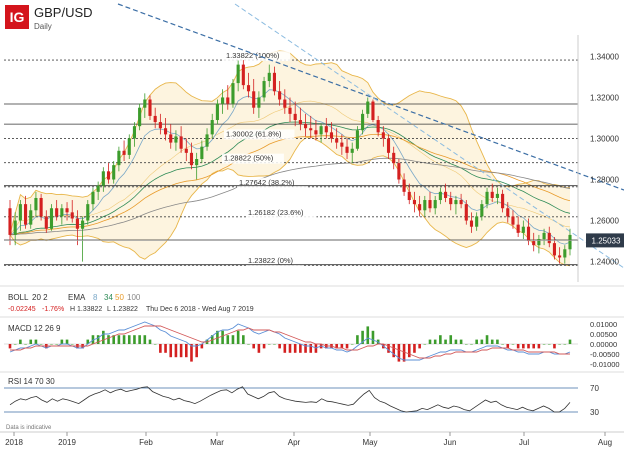  Describe the element at coordinates (604, 262) in the screenshot. I see `price-tick-label: 1.24000` at that location.